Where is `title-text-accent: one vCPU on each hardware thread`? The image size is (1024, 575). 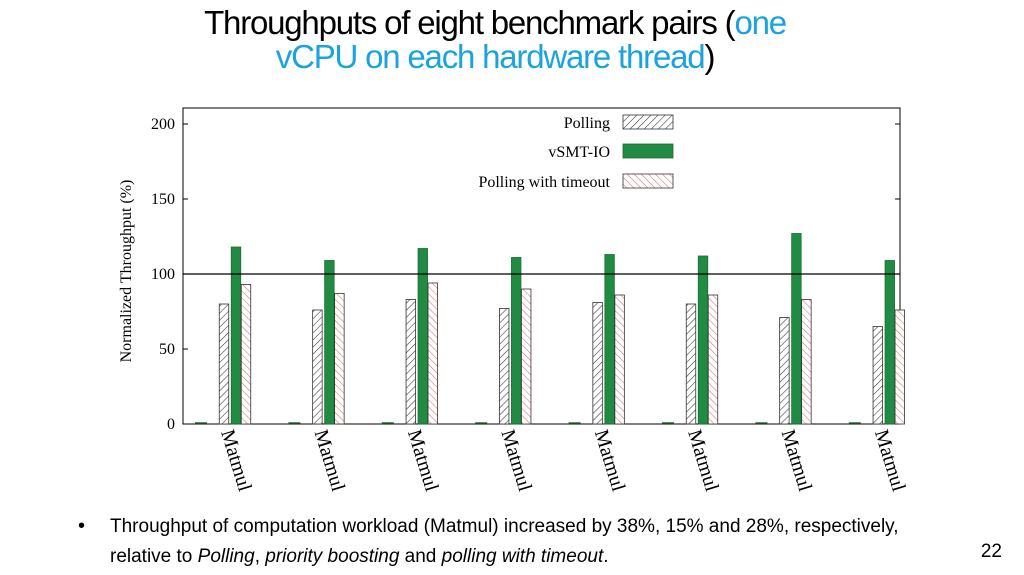 title-text-accent: one vCPU on each hardware thread is located at coordinates (531, 39).